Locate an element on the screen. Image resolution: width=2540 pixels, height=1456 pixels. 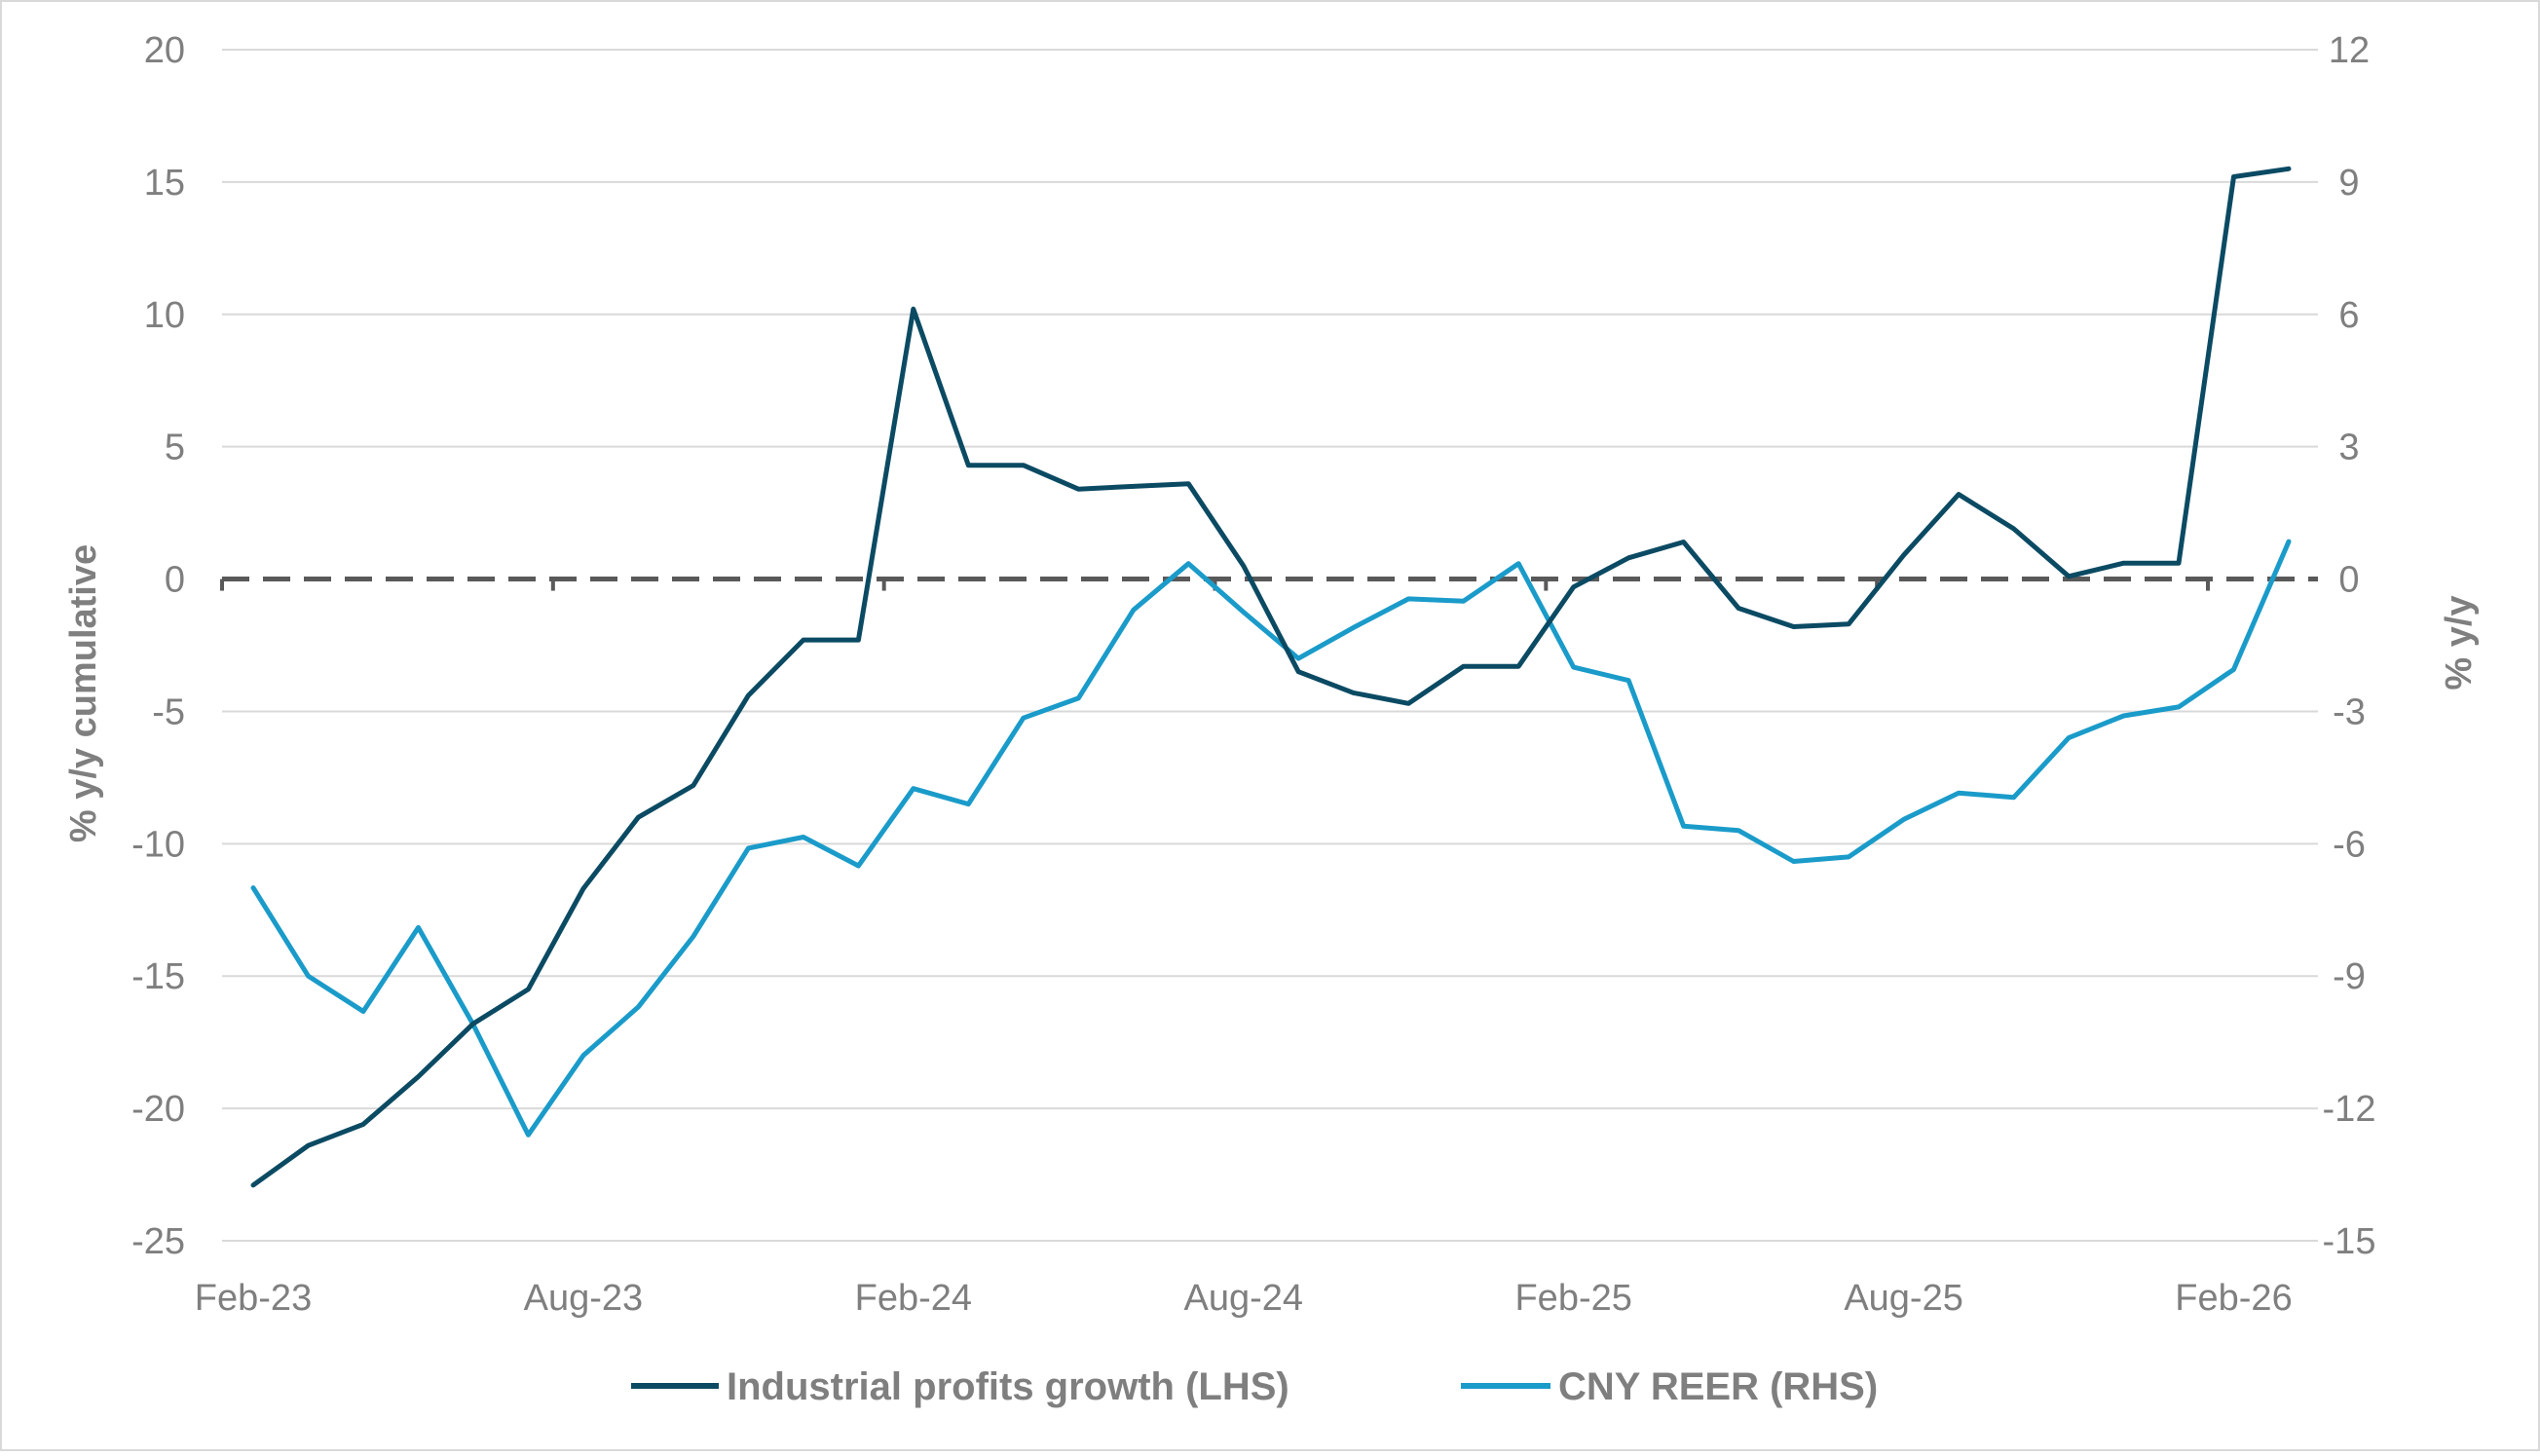
left-axis-tick-labels: 20 15 10 5 0 -5 -10 -15 -20 -25 is located at coordinates (158, 646).